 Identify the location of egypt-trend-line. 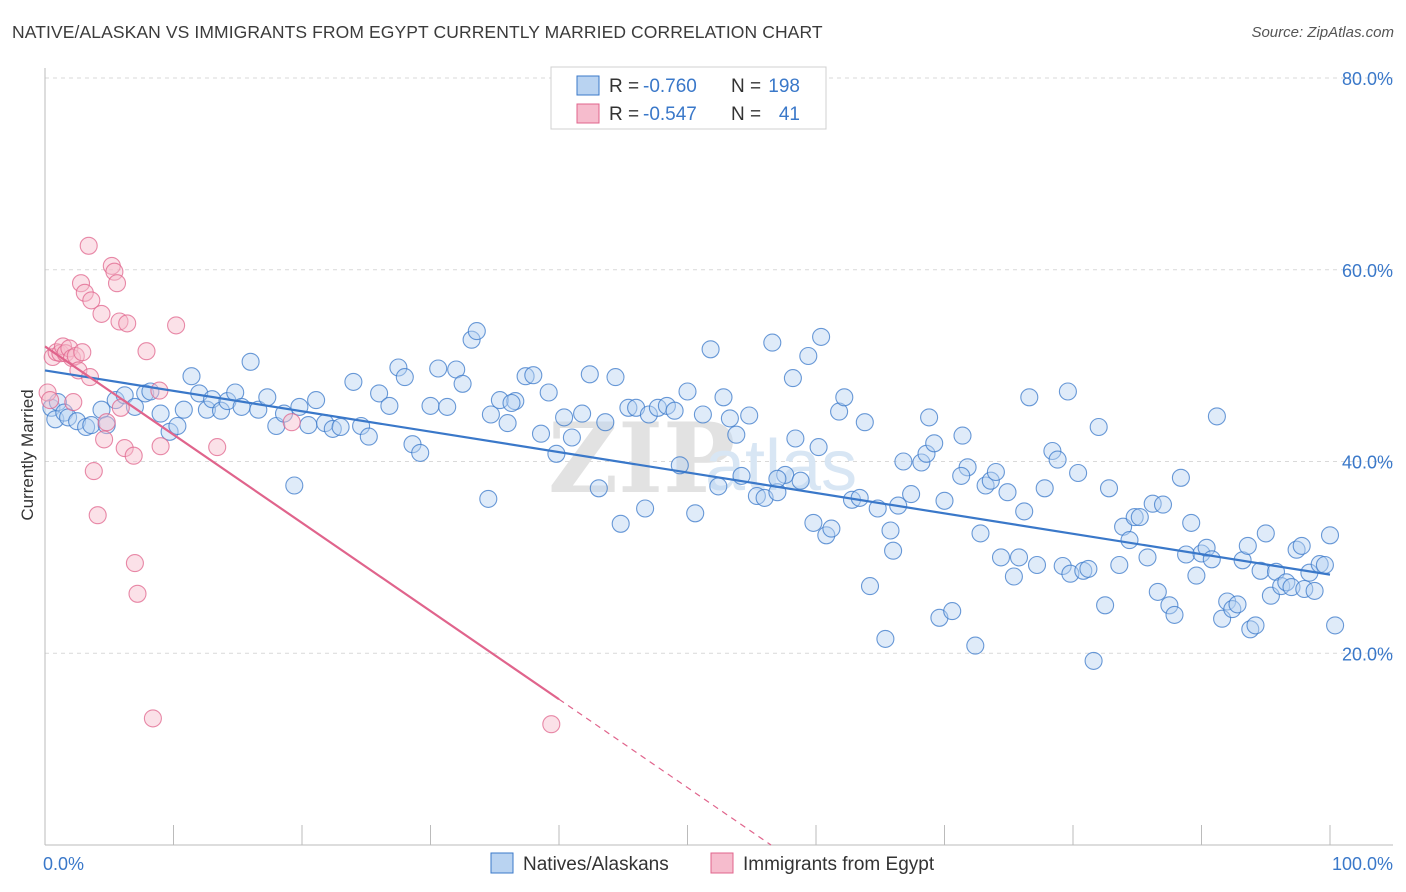
(302, 523).